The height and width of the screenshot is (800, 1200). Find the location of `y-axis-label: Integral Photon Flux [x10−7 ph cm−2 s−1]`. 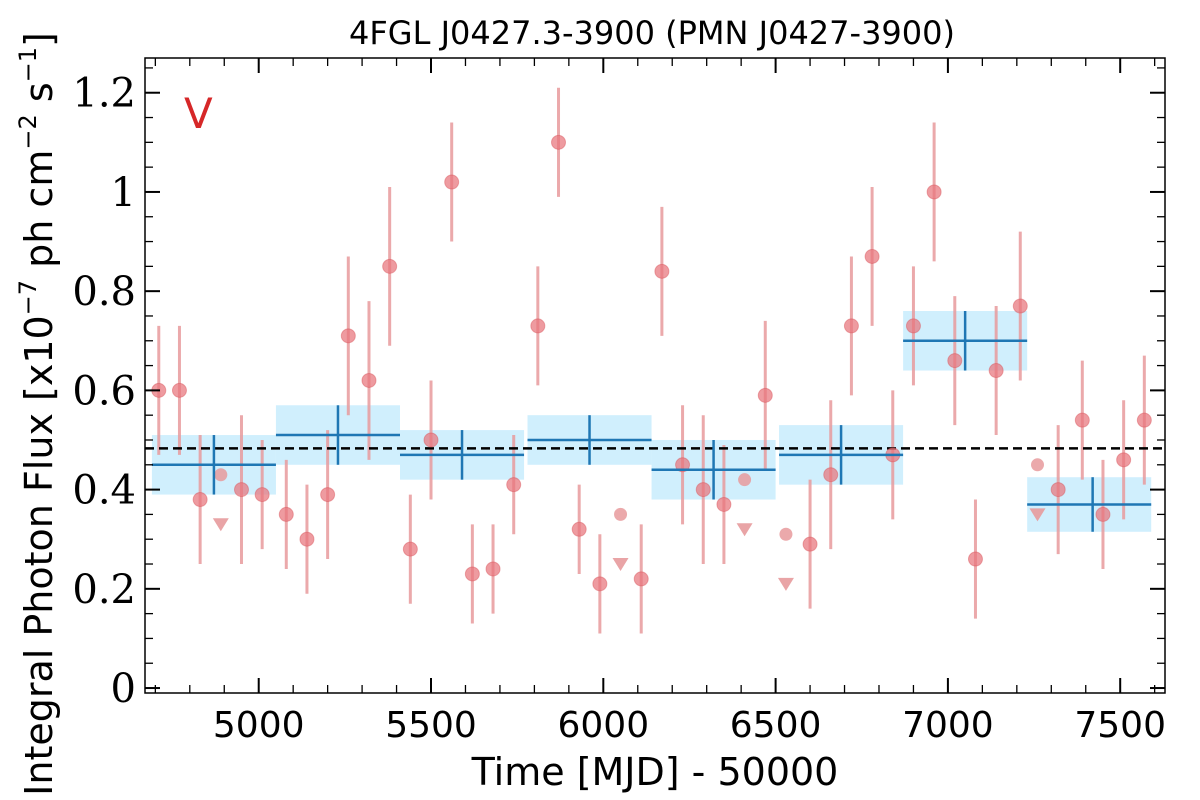

y-axis-label: Integral Photon Flux [x10−7 ph cm−2 s−1] is located at coordinates (37, 414).